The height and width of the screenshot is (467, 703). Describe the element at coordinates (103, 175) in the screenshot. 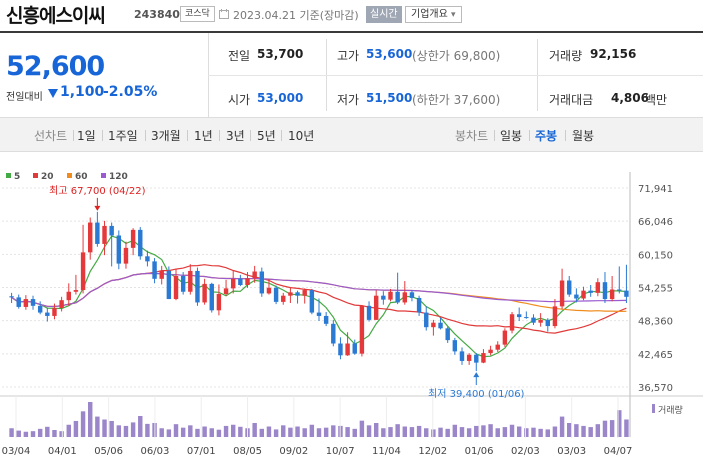

I see `legend-swatch` at that location.